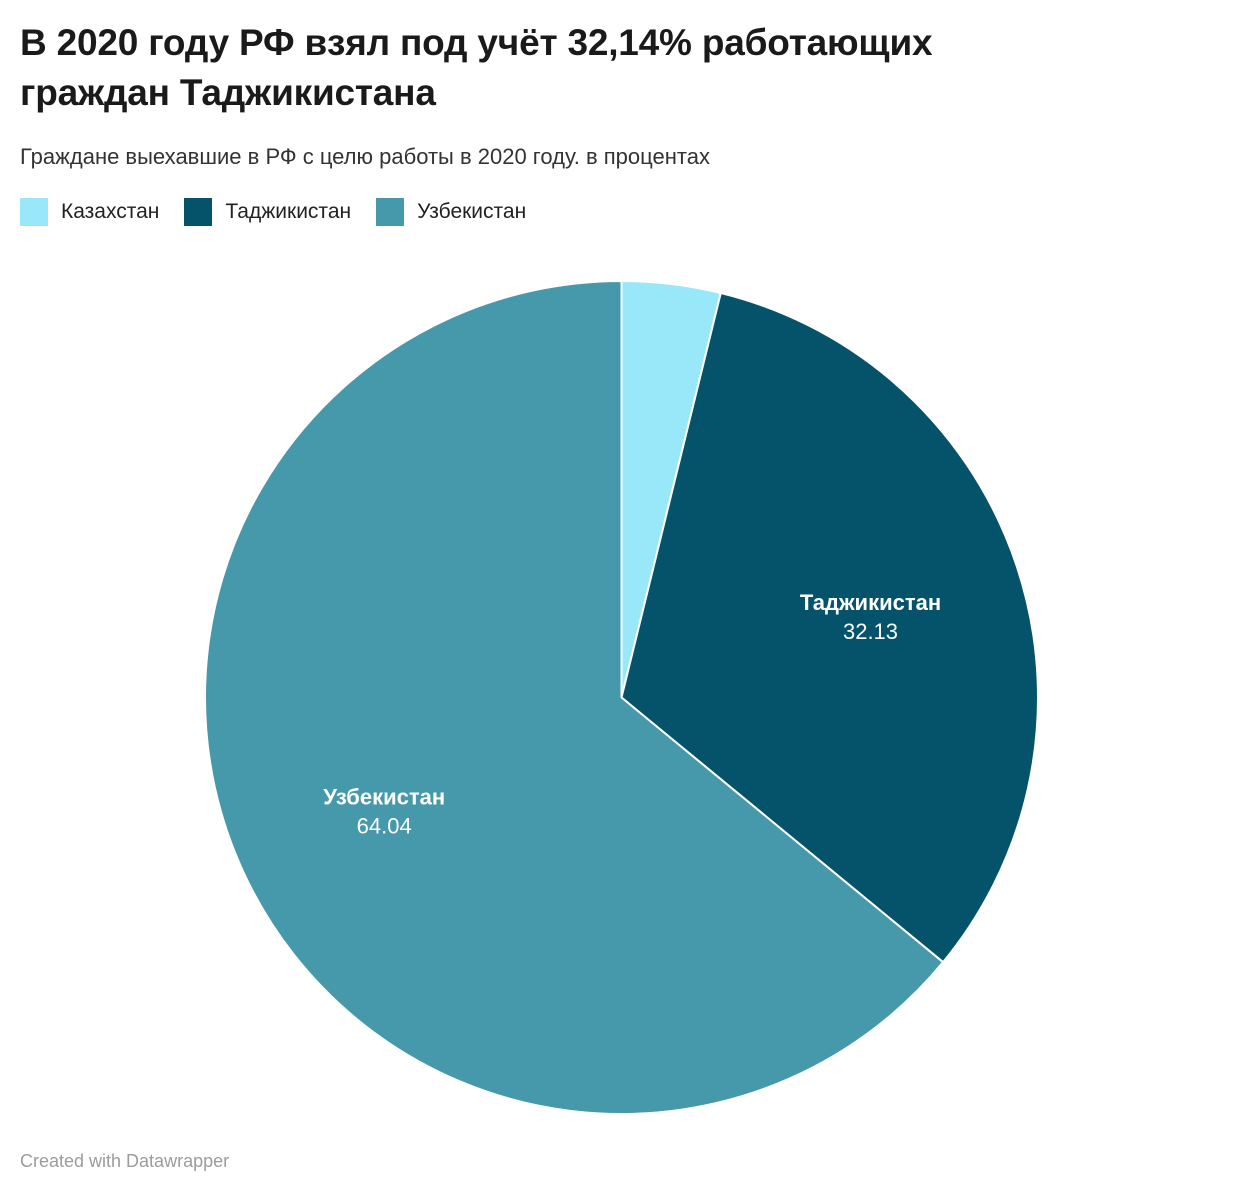 The width and height of the screenshot is (1240, 1196). What do you see at coordinates (870, 631) in the screenshot?
I see `pie-slice-value-tajikistan: 32.13` at bounding box center [870, 631].